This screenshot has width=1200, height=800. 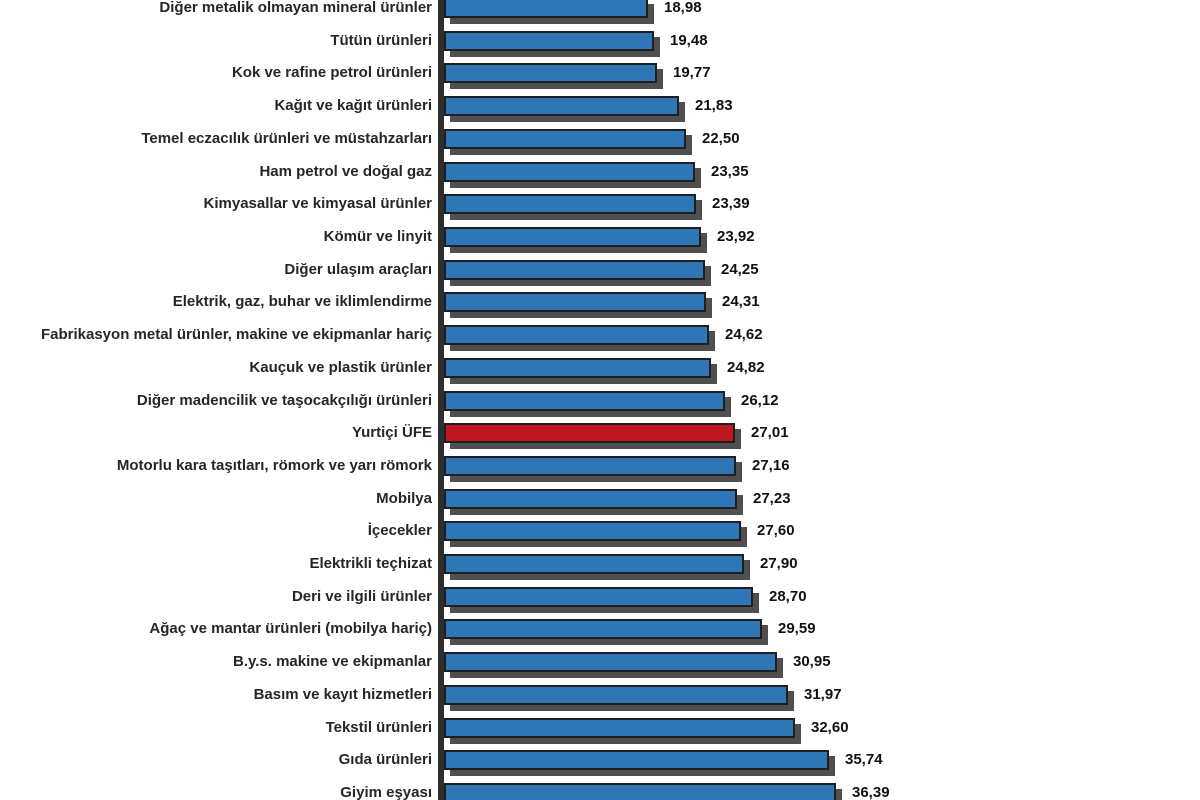 What do you see at coordinates (731, 204) in the screenshot?
I see `value-label: 23,39` at bounding box center [731, 204].